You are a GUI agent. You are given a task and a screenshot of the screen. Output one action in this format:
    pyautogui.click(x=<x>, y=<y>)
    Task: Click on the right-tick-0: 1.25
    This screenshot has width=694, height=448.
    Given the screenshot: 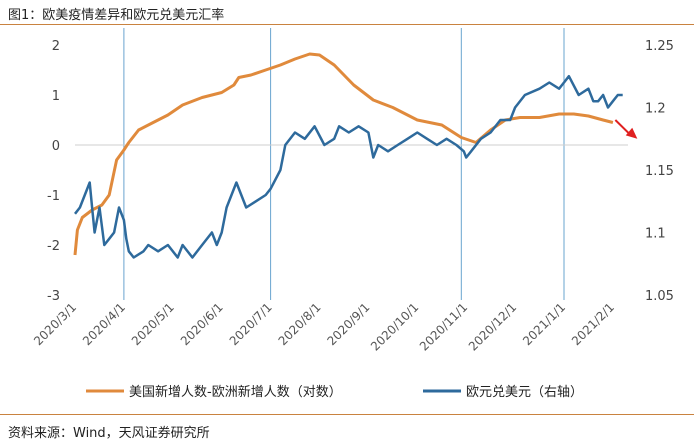 What is the action you would take?
    pyautogui.click(x=659, y=46)
    